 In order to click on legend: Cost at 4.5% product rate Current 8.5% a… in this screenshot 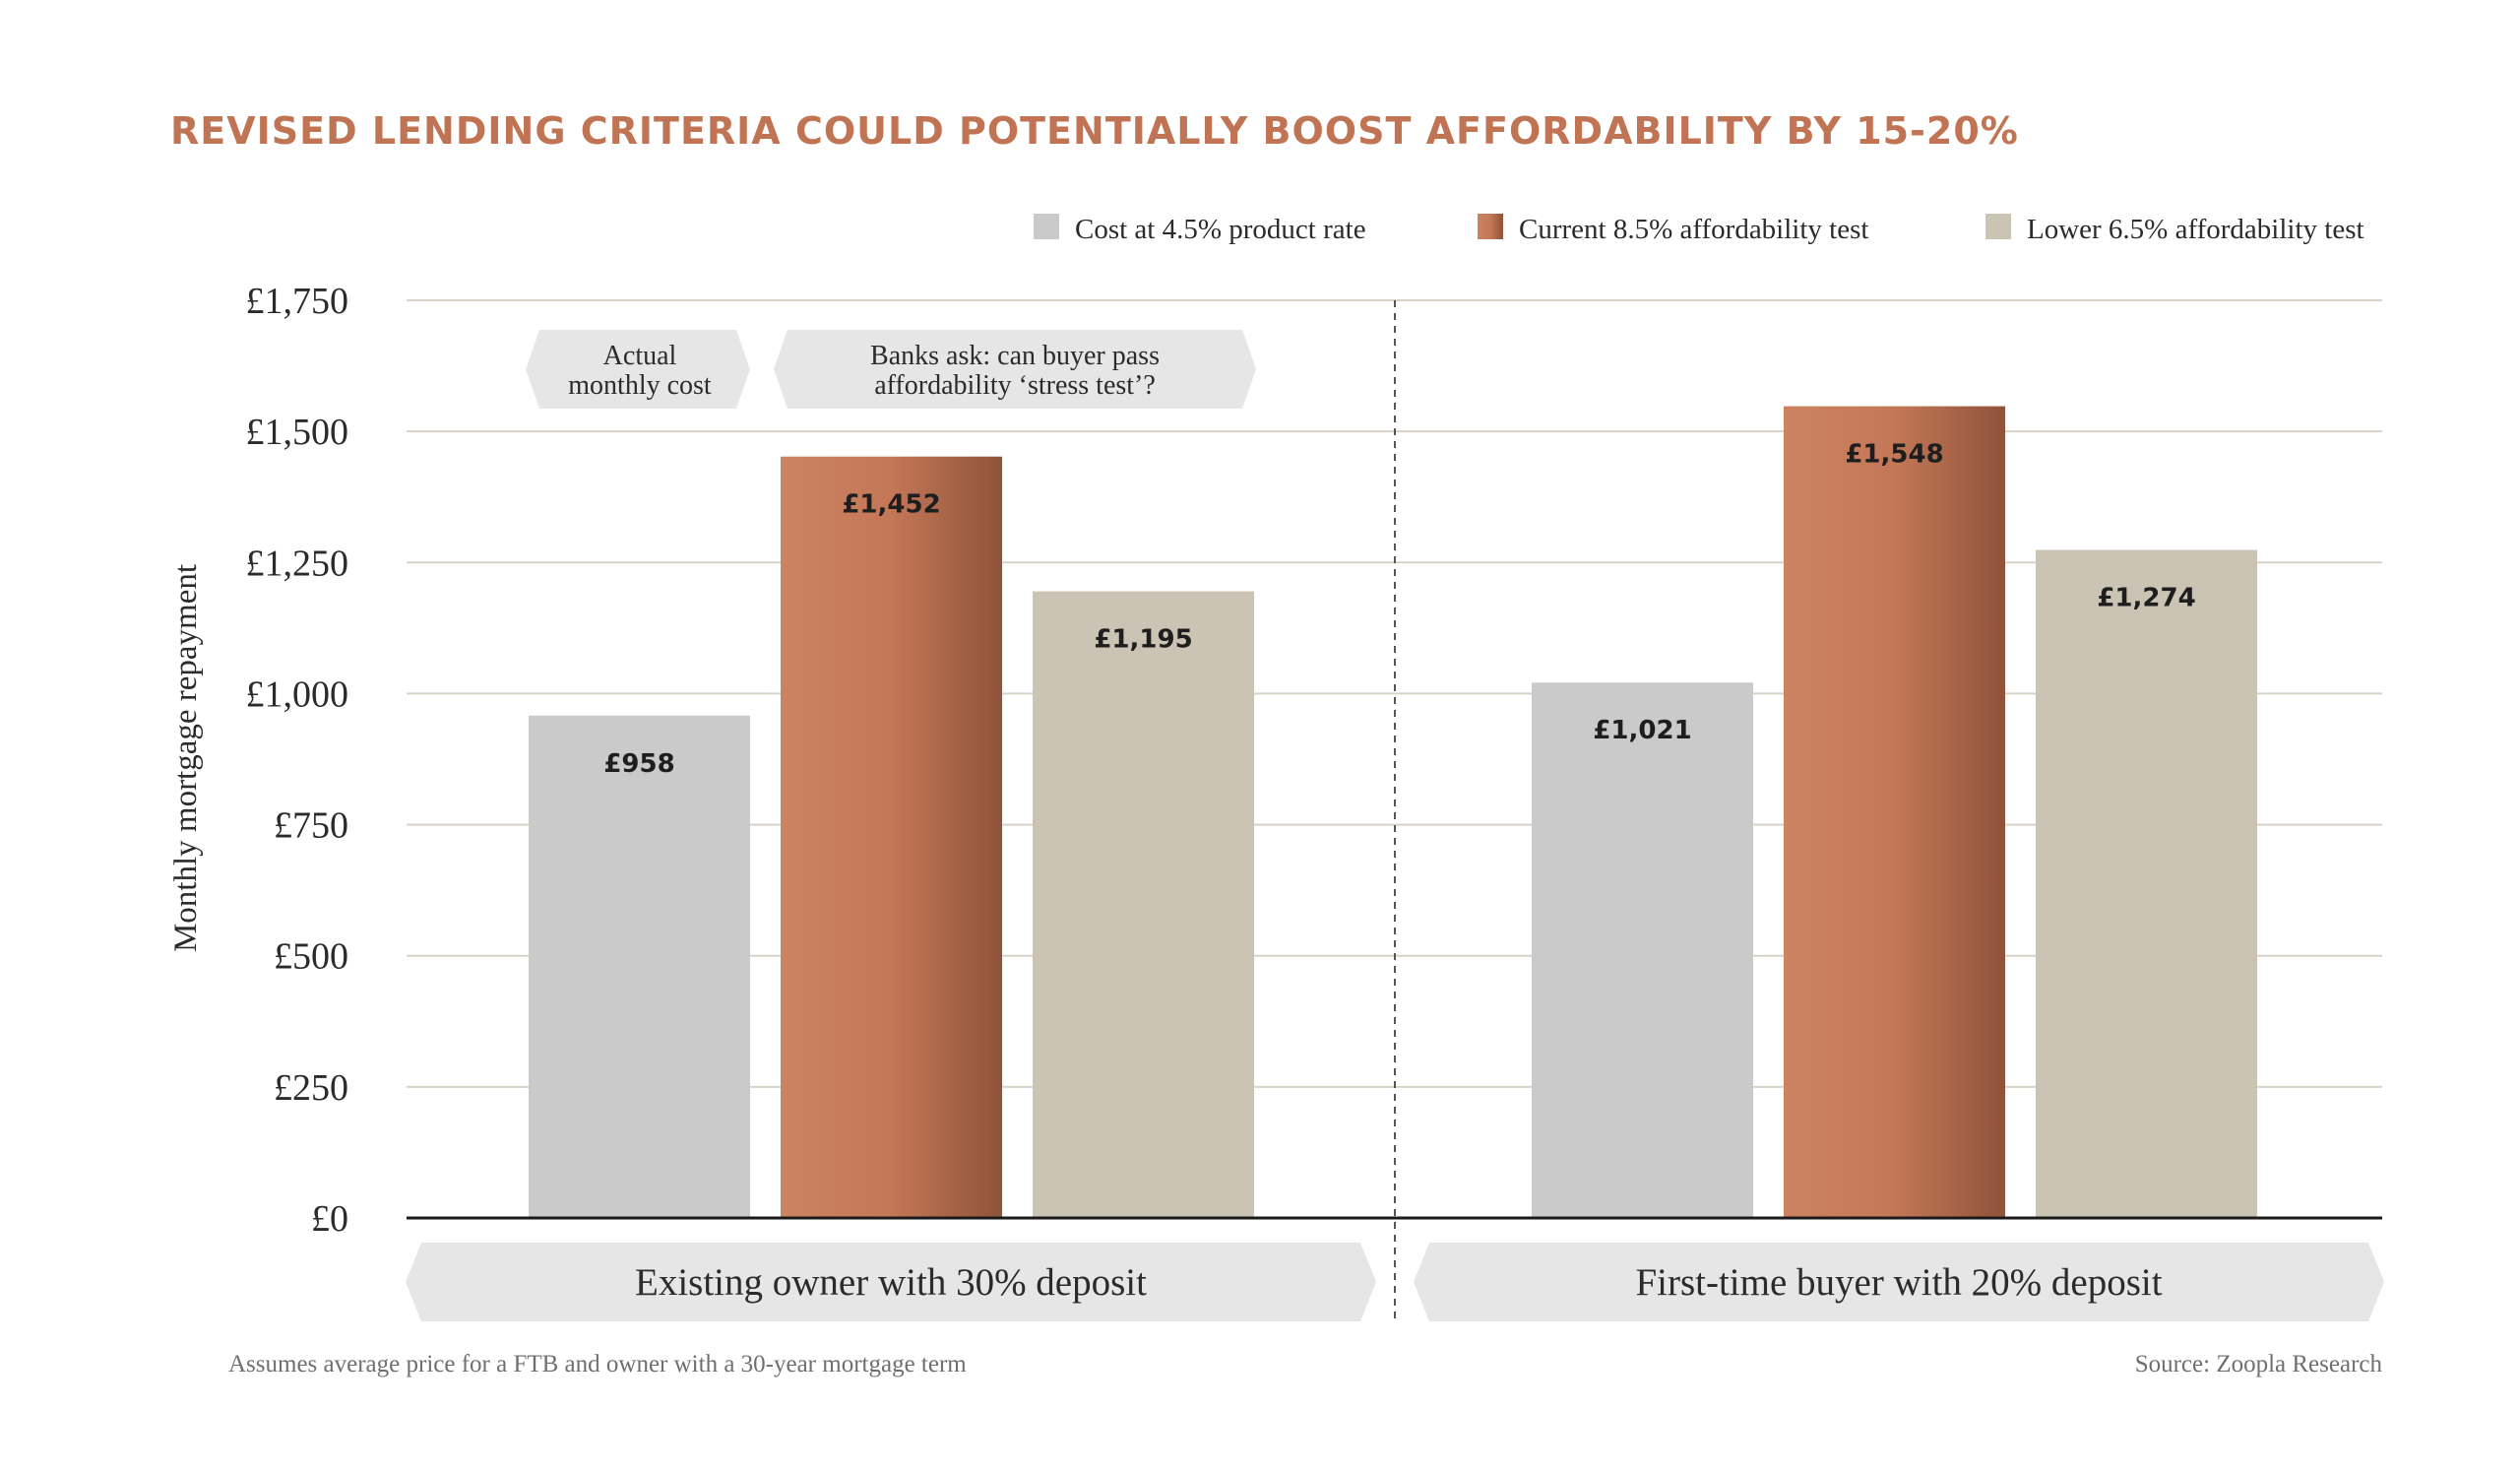, I will do `click(1699, 229)`.